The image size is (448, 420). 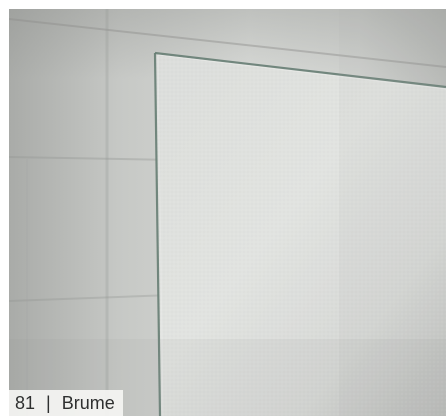 What do you see at coordinates (25, 403) in the screenshot?
I see `swatch-number: 81` at bounding box center [25, 403].